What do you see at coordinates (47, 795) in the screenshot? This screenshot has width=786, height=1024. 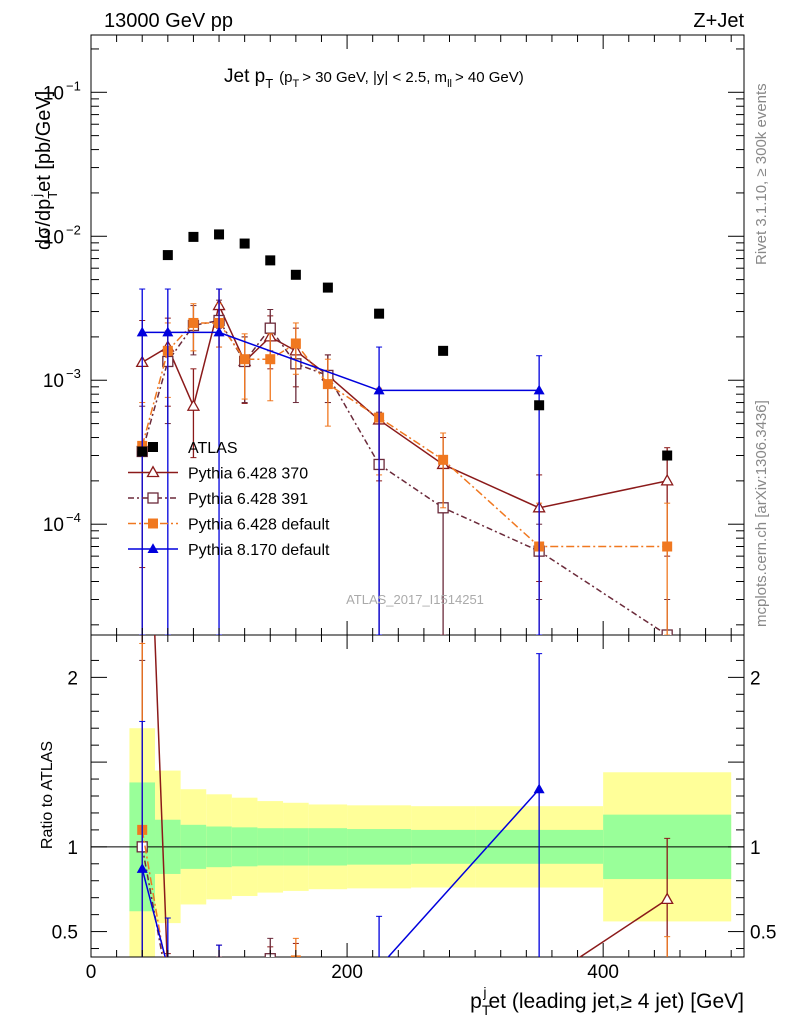 I see `ratio-y-axis-label: Ratio to ATLAS` at bounding box center [47, 795].